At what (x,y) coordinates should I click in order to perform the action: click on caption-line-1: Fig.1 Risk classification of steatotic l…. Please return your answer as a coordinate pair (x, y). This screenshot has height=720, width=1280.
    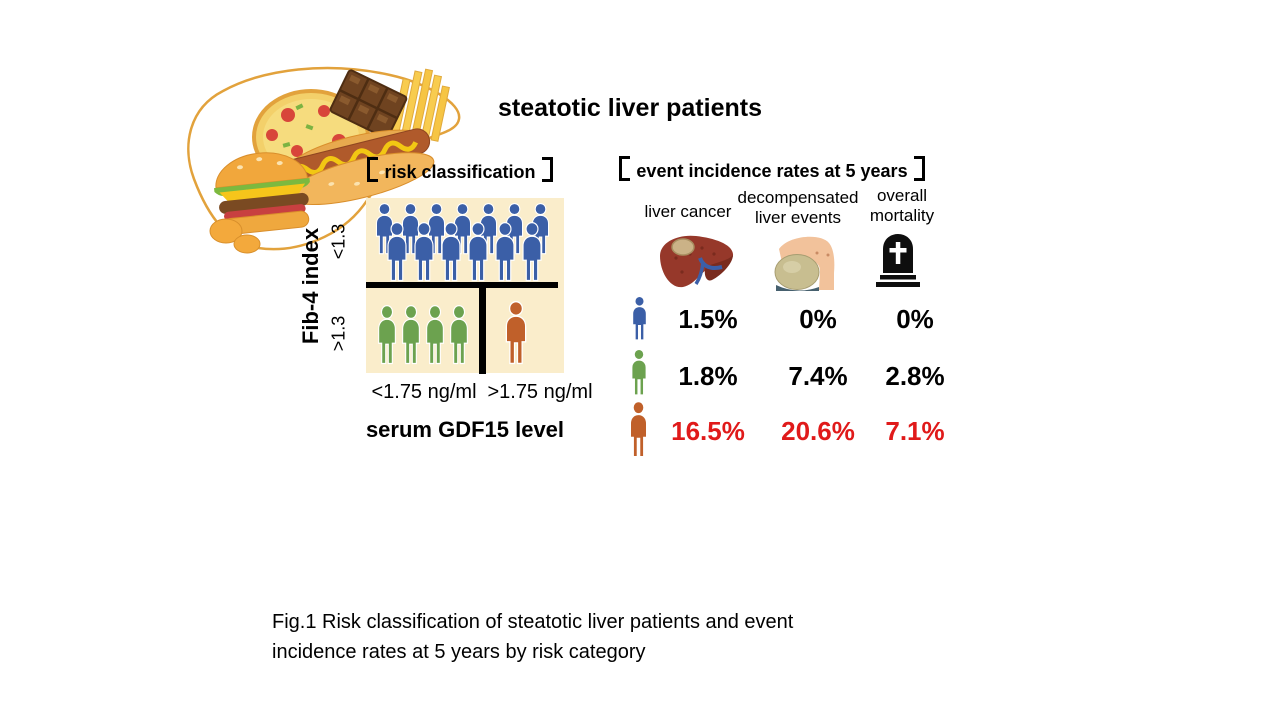
    Looking at the image, I should click on (533, 622).